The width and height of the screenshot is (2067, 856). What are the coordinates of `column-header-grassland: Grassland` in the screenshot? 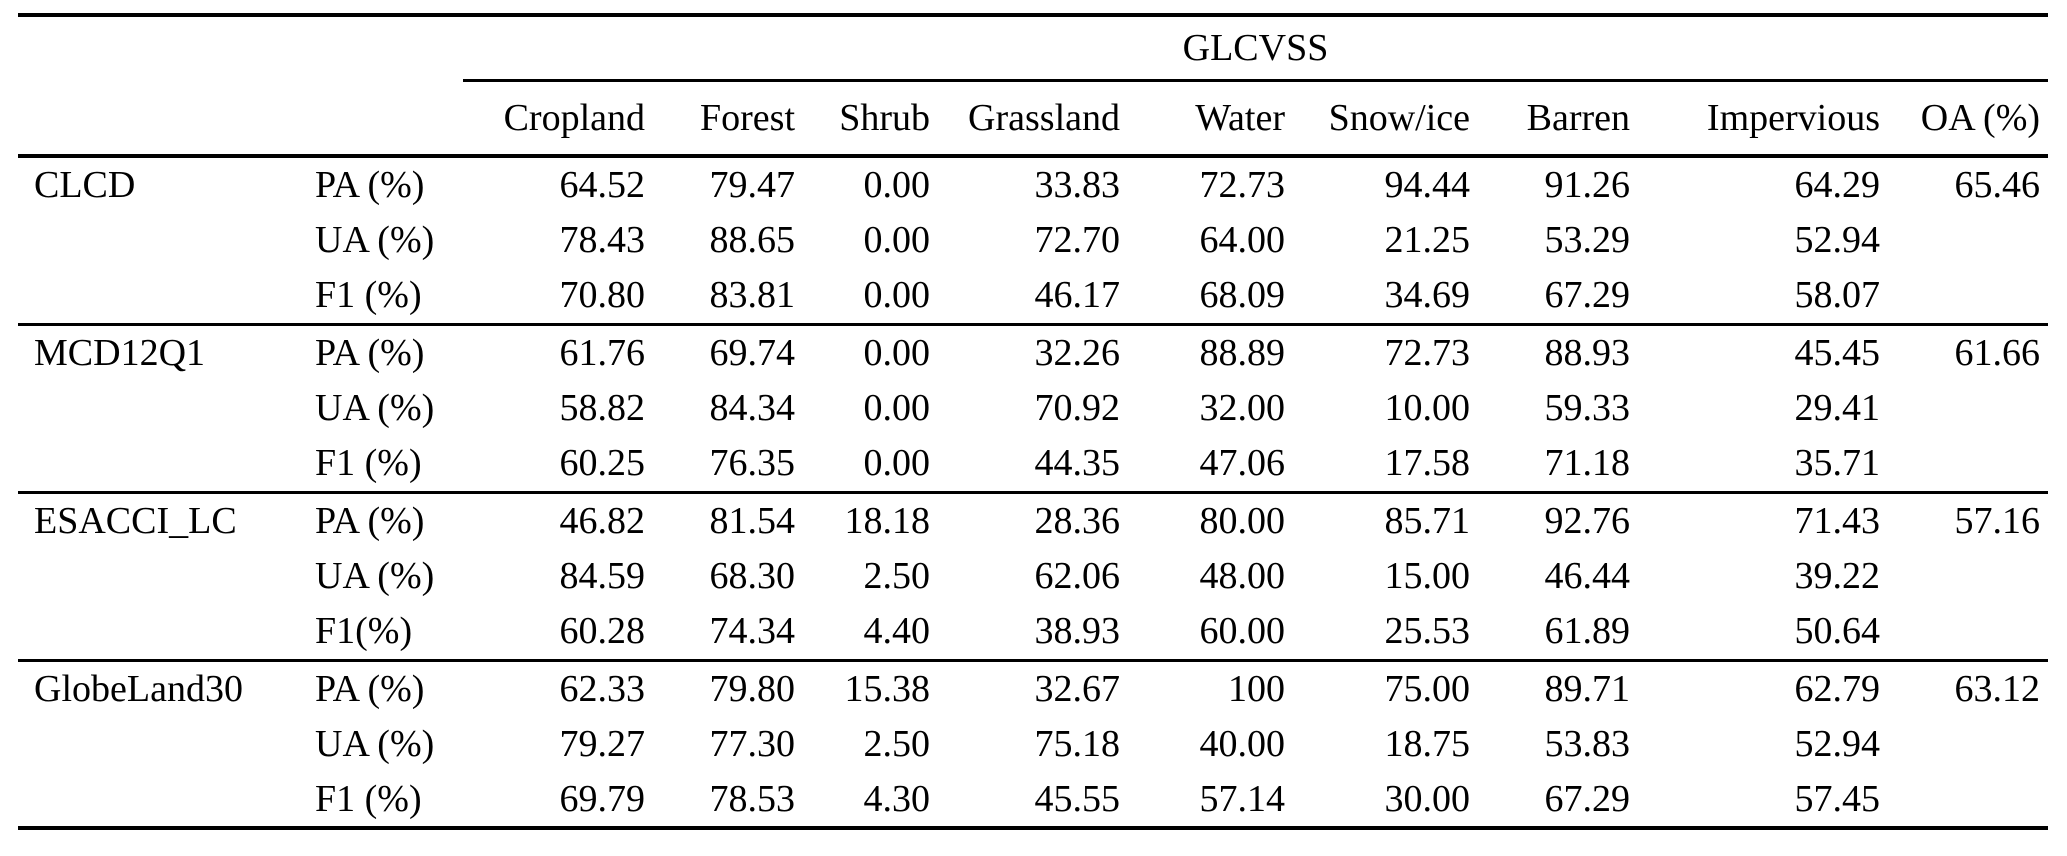 It's located at (1043, 119).